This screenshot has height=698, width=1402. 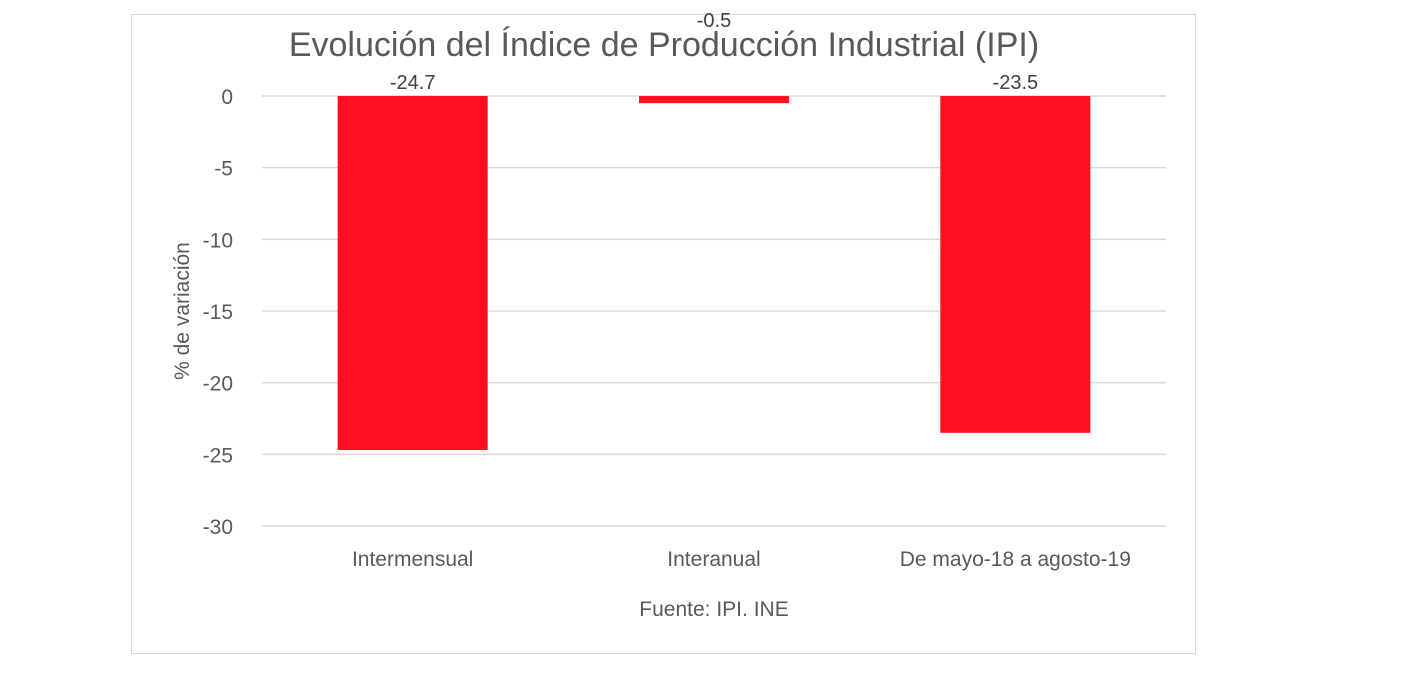 What do you see at coordinates (1016, 83) in the screenshot?
I see `data-label: -23.5` at bounding box center [1016, 83].